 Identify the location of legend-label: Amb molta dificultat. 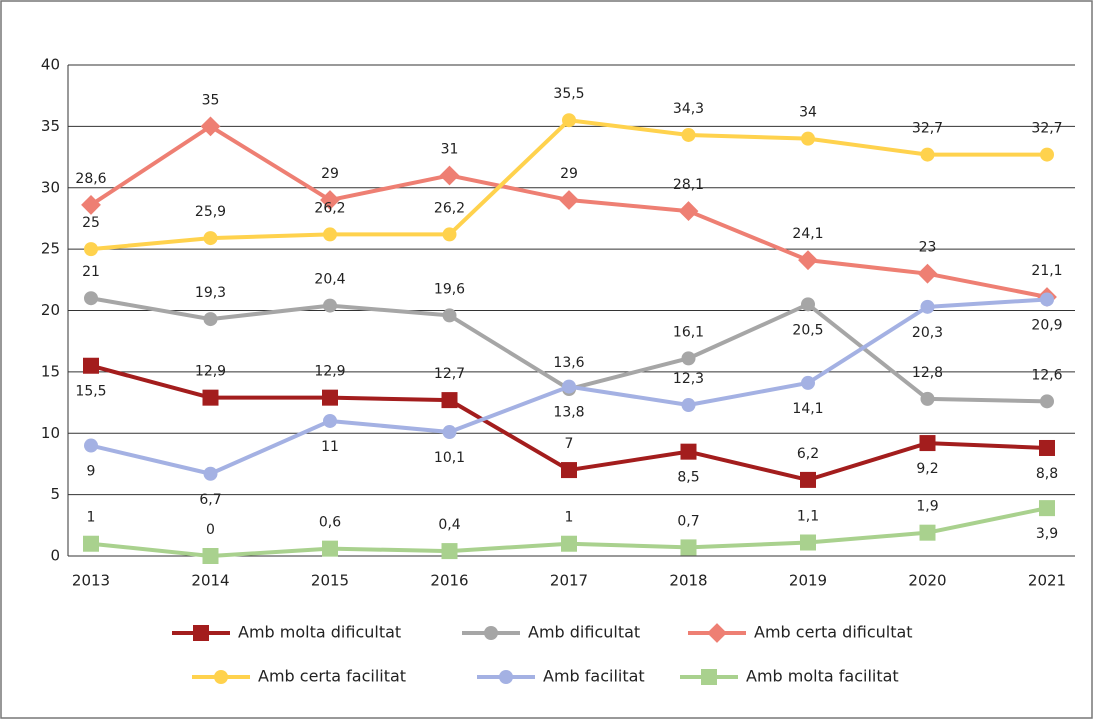
(319, 632).